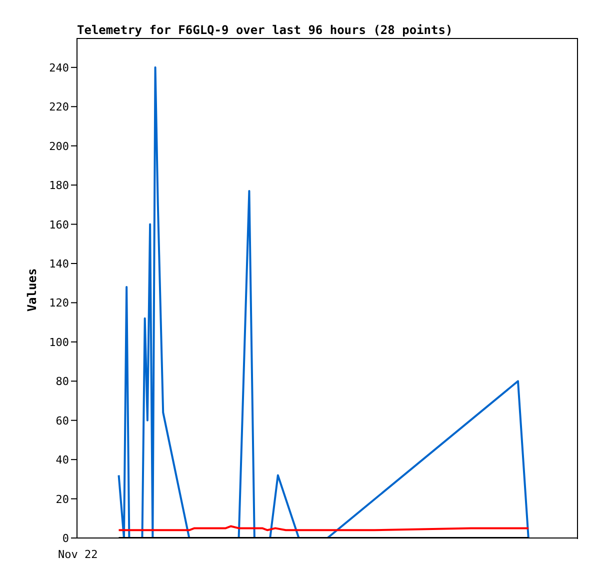 This screenshot has width=597, height=579. I want to click on y-tick-label: 60, so click(62, 421).